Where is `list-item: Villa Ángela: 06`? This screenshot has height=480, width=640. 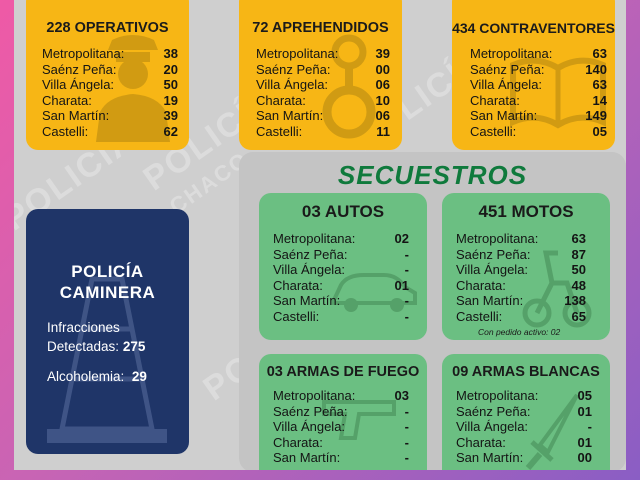
list-item: Villa Ángela: 06 is located at coordinates (323, 85).